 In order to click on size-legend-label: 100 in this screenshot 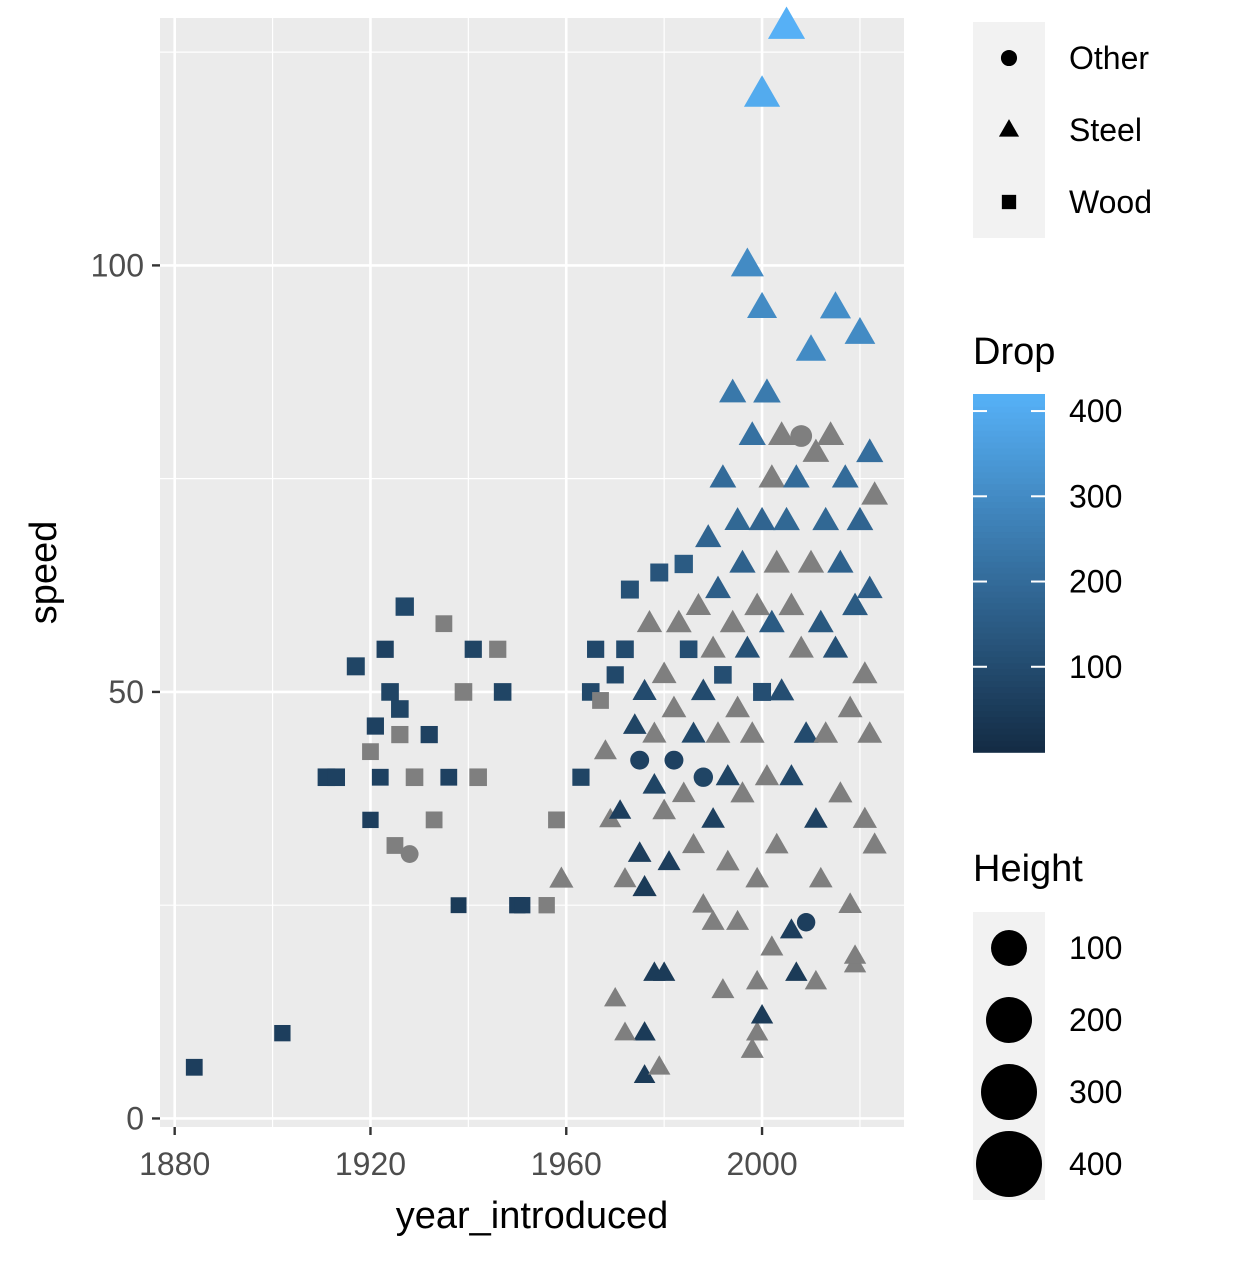, I will do `click(1095, 948)`.